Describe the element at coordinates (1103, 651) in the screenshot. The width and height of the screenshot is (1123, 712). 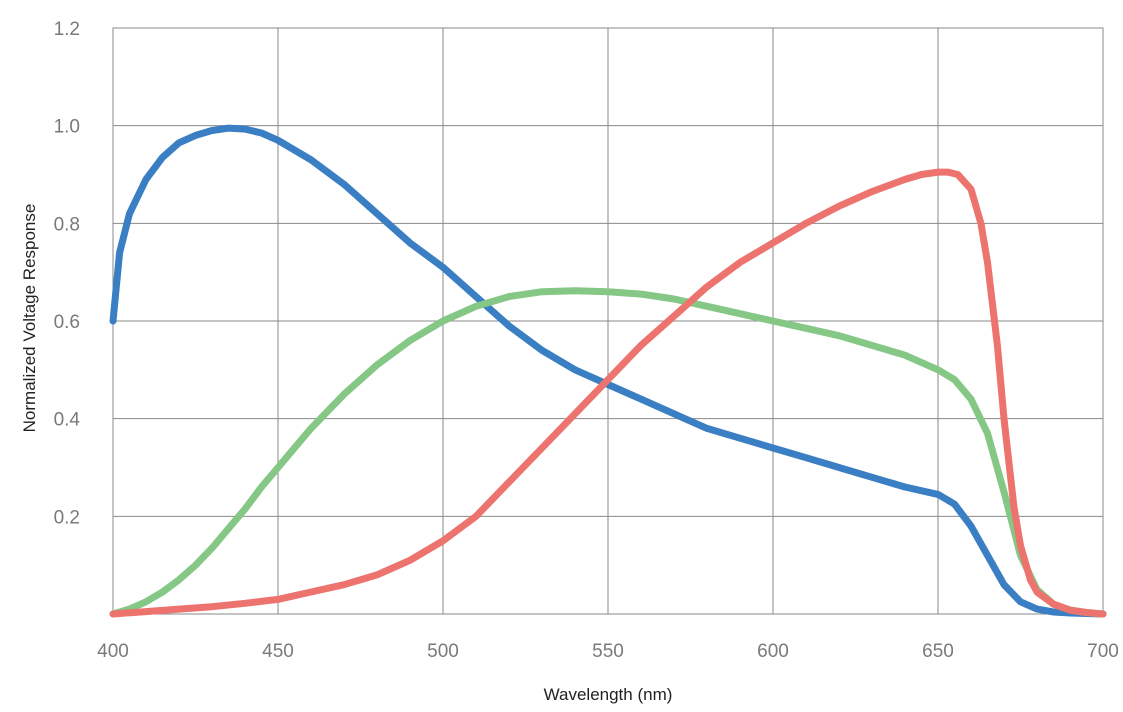
I see `x-tick-label: 700` at that location.